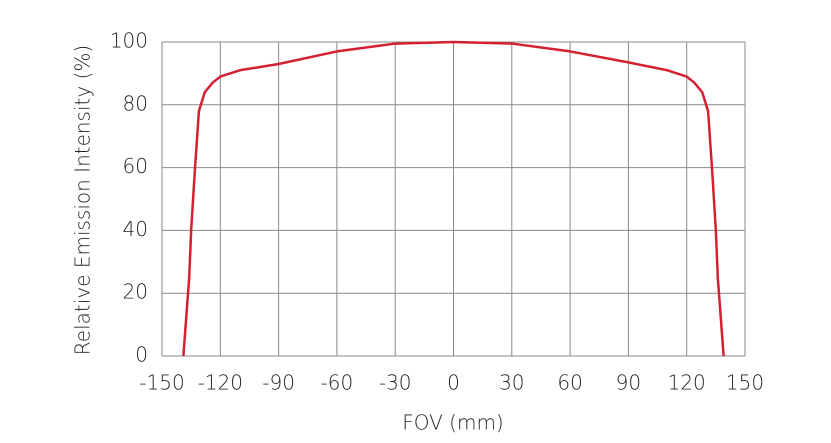 The width and height of the screenshot is (831, 443). I want to click on x-tick-label: -60, so click(337, 383).